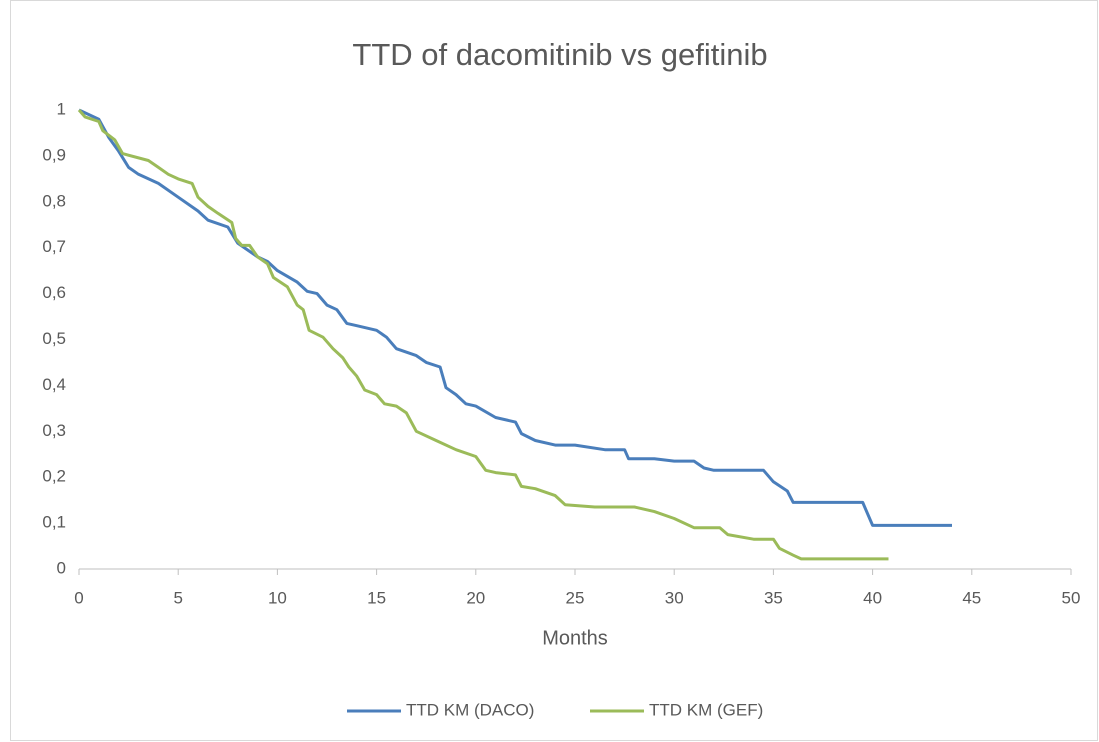  Describe the element at coordinates (54, 476) in the screenshot. I see `y-tick-label: 0,2` at that location.